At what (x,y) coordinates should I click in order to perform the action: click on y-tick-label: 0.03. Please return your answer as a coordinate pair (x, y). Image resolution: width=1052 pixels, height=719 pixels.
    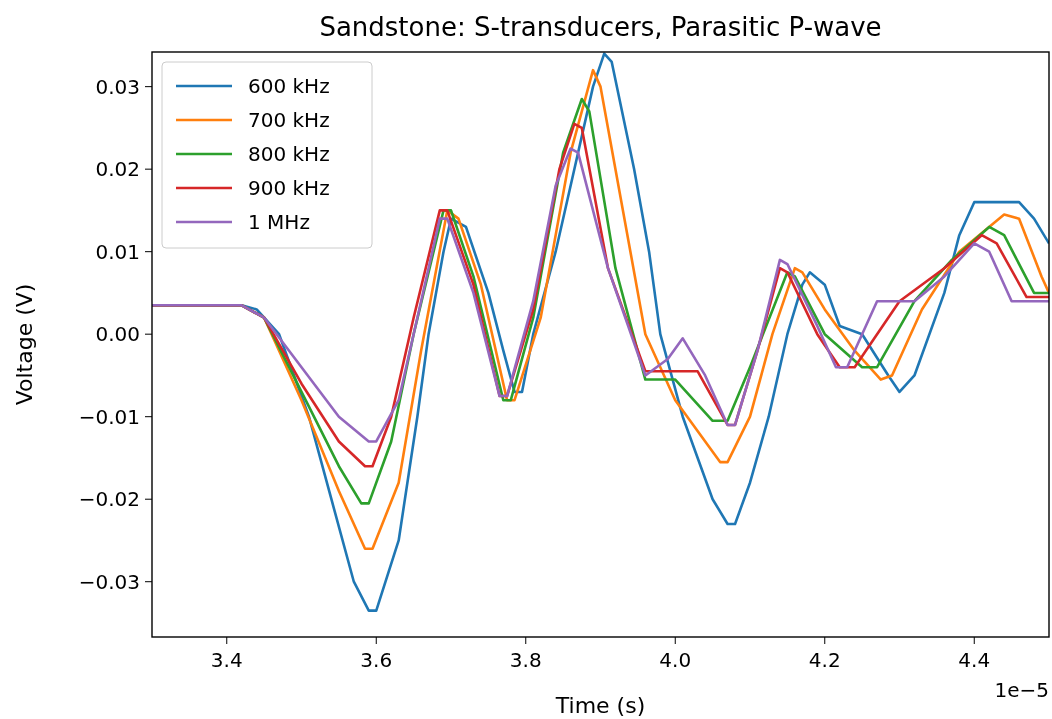
    Looking at the image, I should click on (117, 86).